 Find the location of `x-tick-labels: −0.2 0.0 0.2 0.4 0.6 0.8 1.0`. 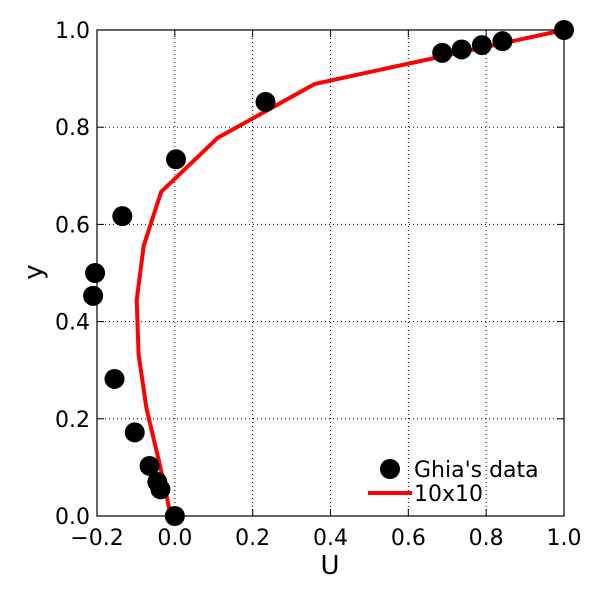

x-tick-labels: −0.2 0.0 0.2 0.4 0.6 0.8 1.0 is located at coordinates (325, 538).